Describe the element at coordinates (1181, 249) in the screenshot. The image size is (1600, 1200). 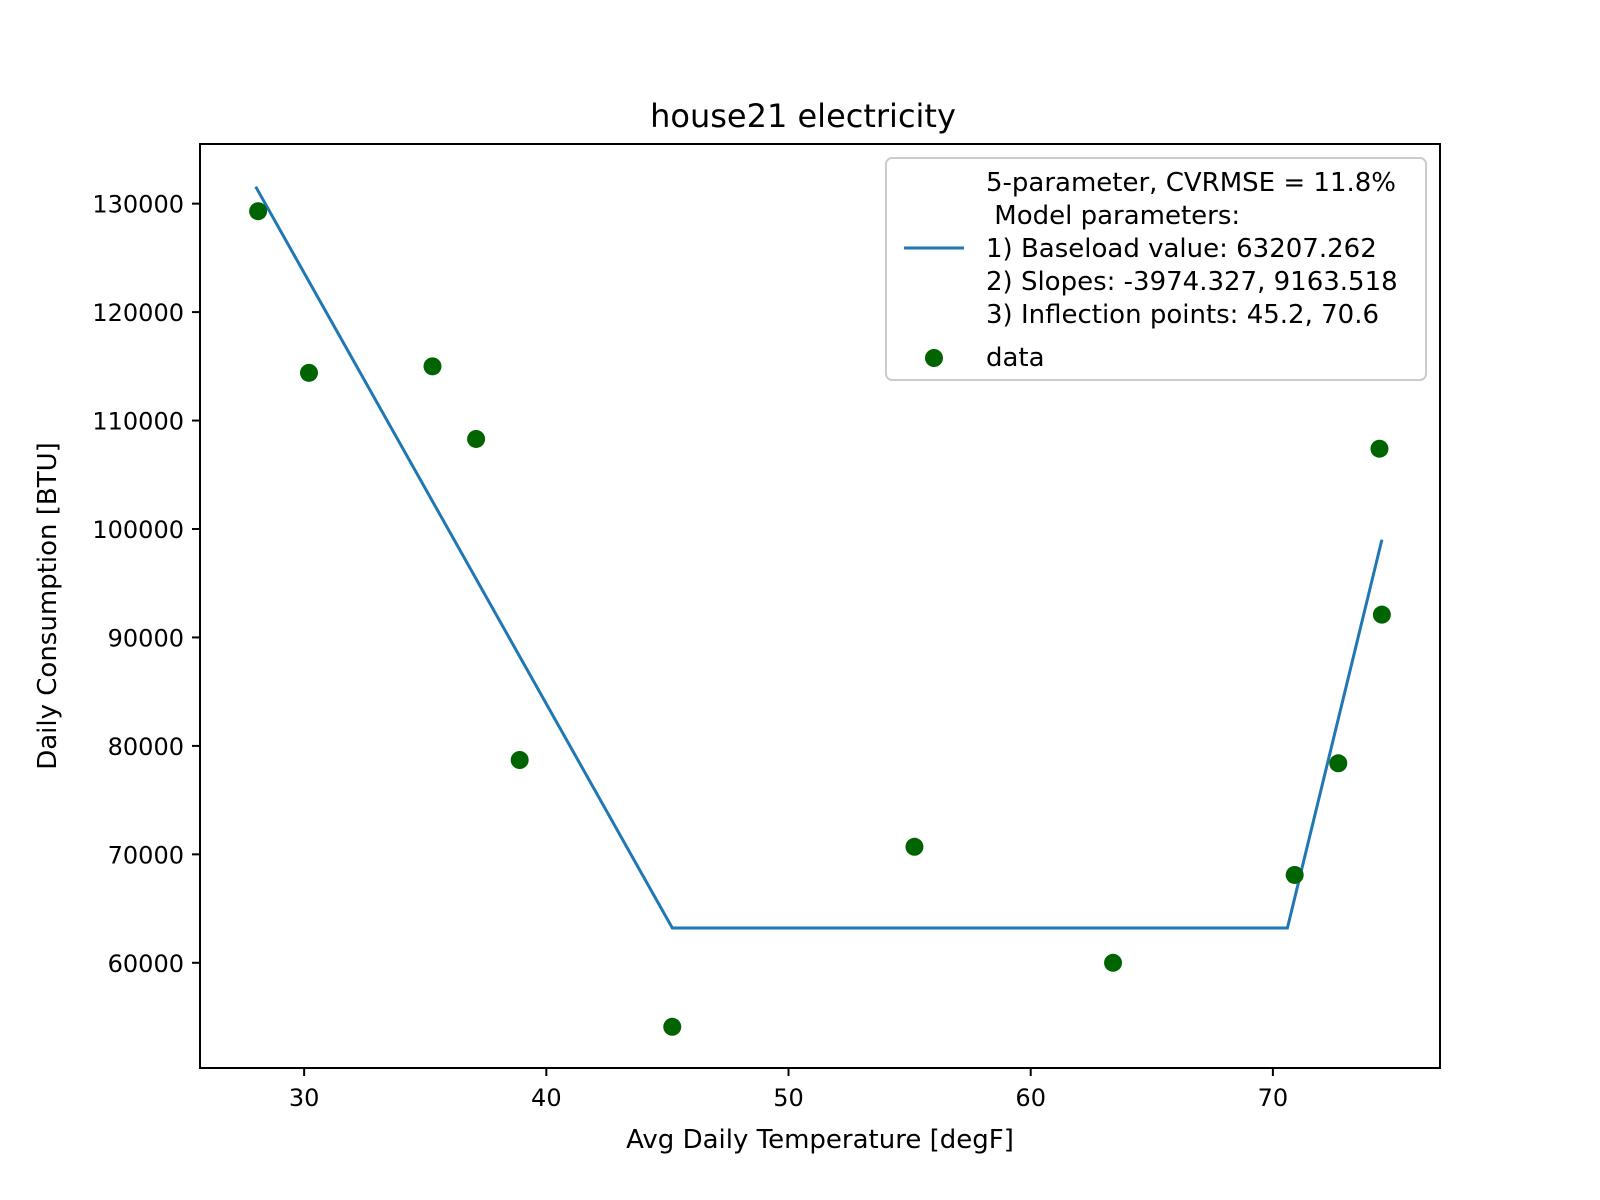
I see `legend-model-text: 1) Baseload value: 63207.262` at that location.